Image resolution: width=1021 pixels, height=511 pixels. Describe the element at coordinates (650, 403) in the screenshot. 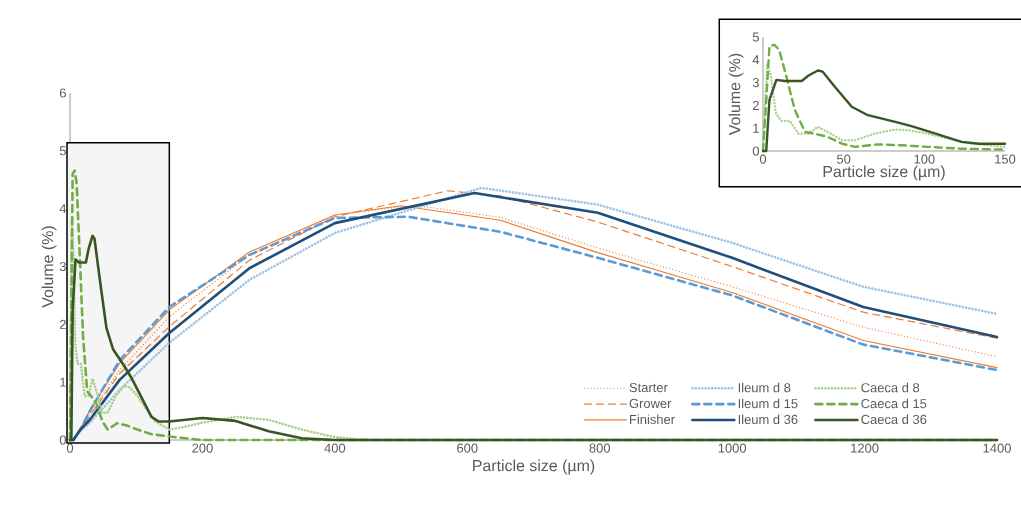

I see `legend-label: Grower` at that location.